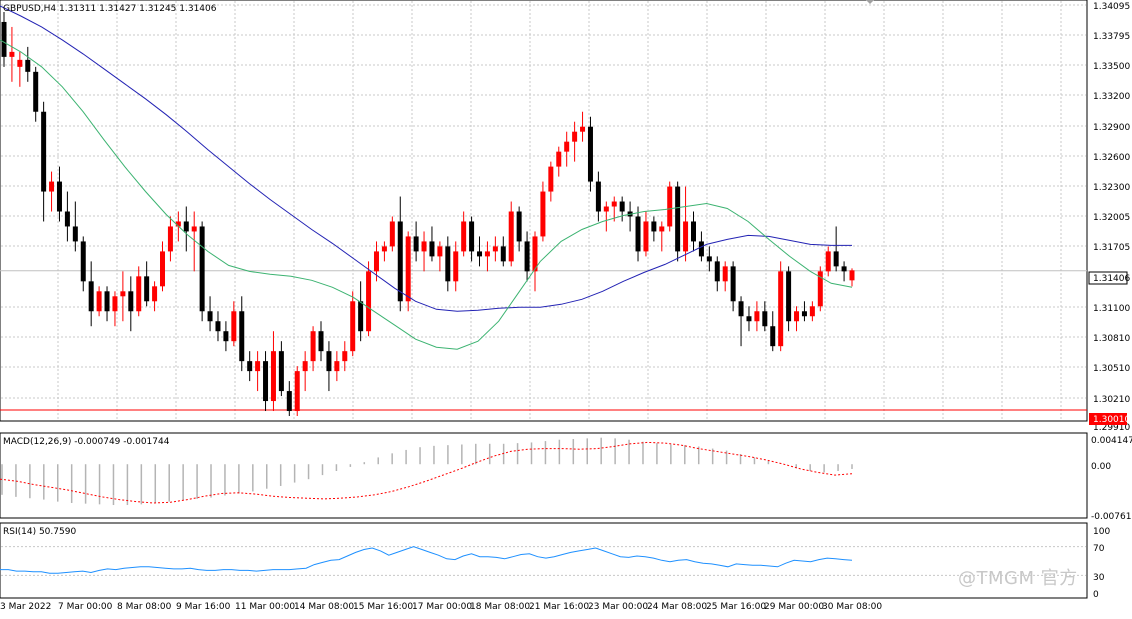 This screenshot has width=1132, height=619. I want to click on rsi-axis-0: 0, so click(1096, 595).